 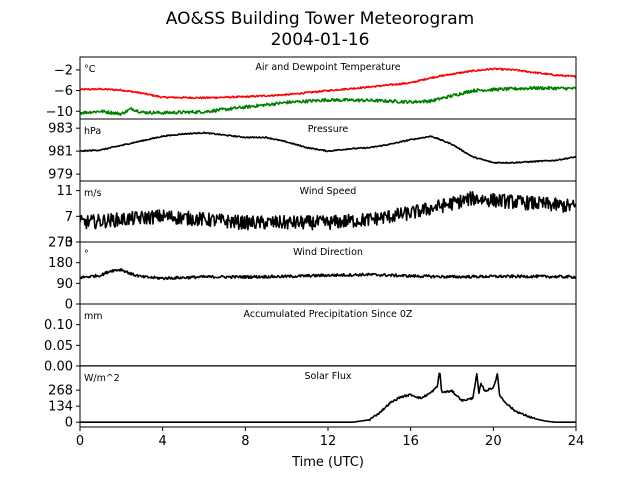 What do you see at coordinates (245, 441) in the screenshot?
I see `x-tick-label: 8` at bounding box center [245, 441].